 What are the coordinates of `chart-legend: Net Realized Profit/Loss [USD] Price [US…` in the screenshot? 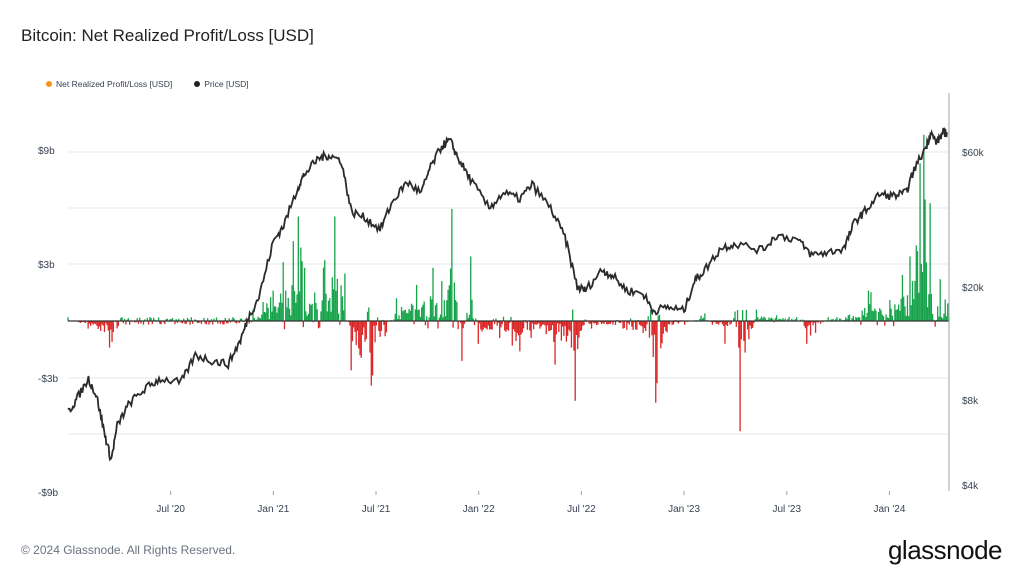 It's located at (147, 84).